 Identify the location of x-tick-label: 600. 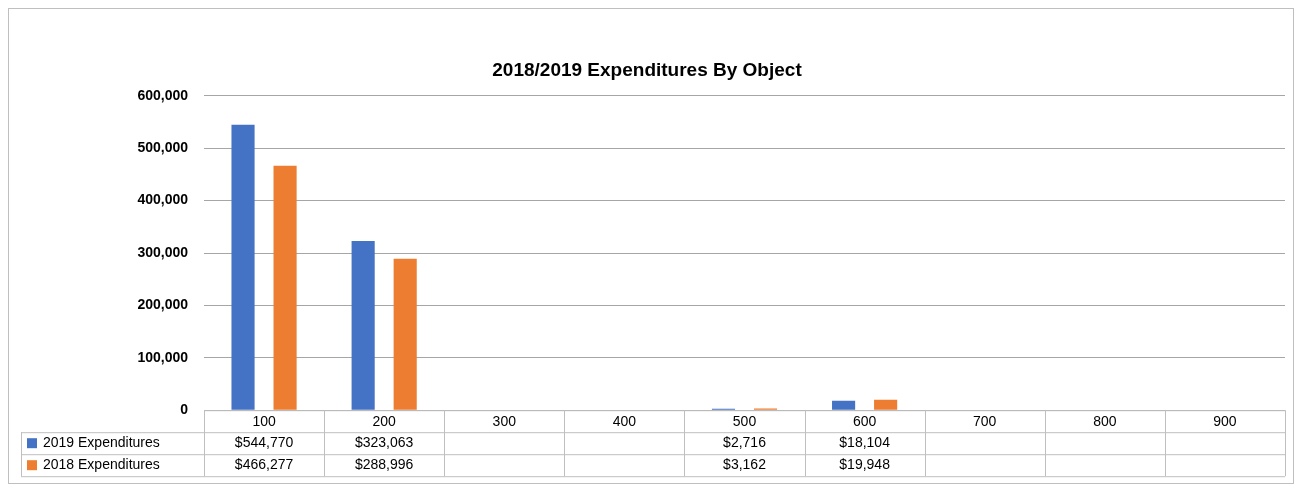
(864, 421).